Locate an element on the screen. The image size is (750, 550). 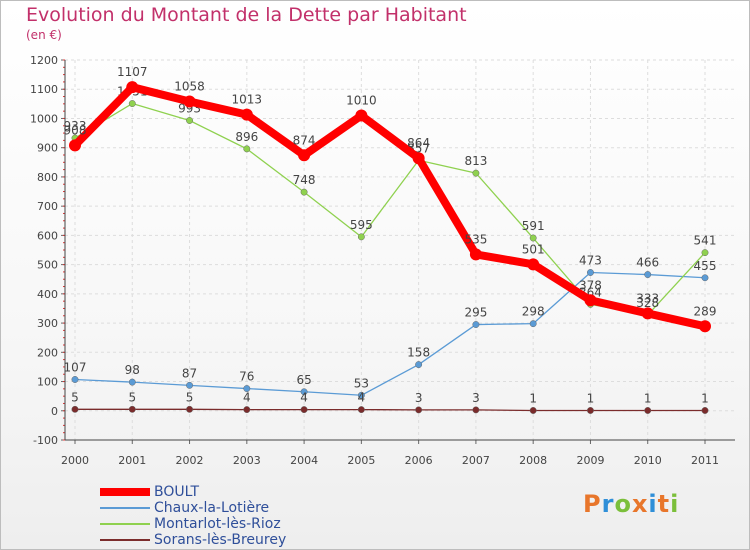
x-tick-label: 2011 is located at coordinates (705, 460).